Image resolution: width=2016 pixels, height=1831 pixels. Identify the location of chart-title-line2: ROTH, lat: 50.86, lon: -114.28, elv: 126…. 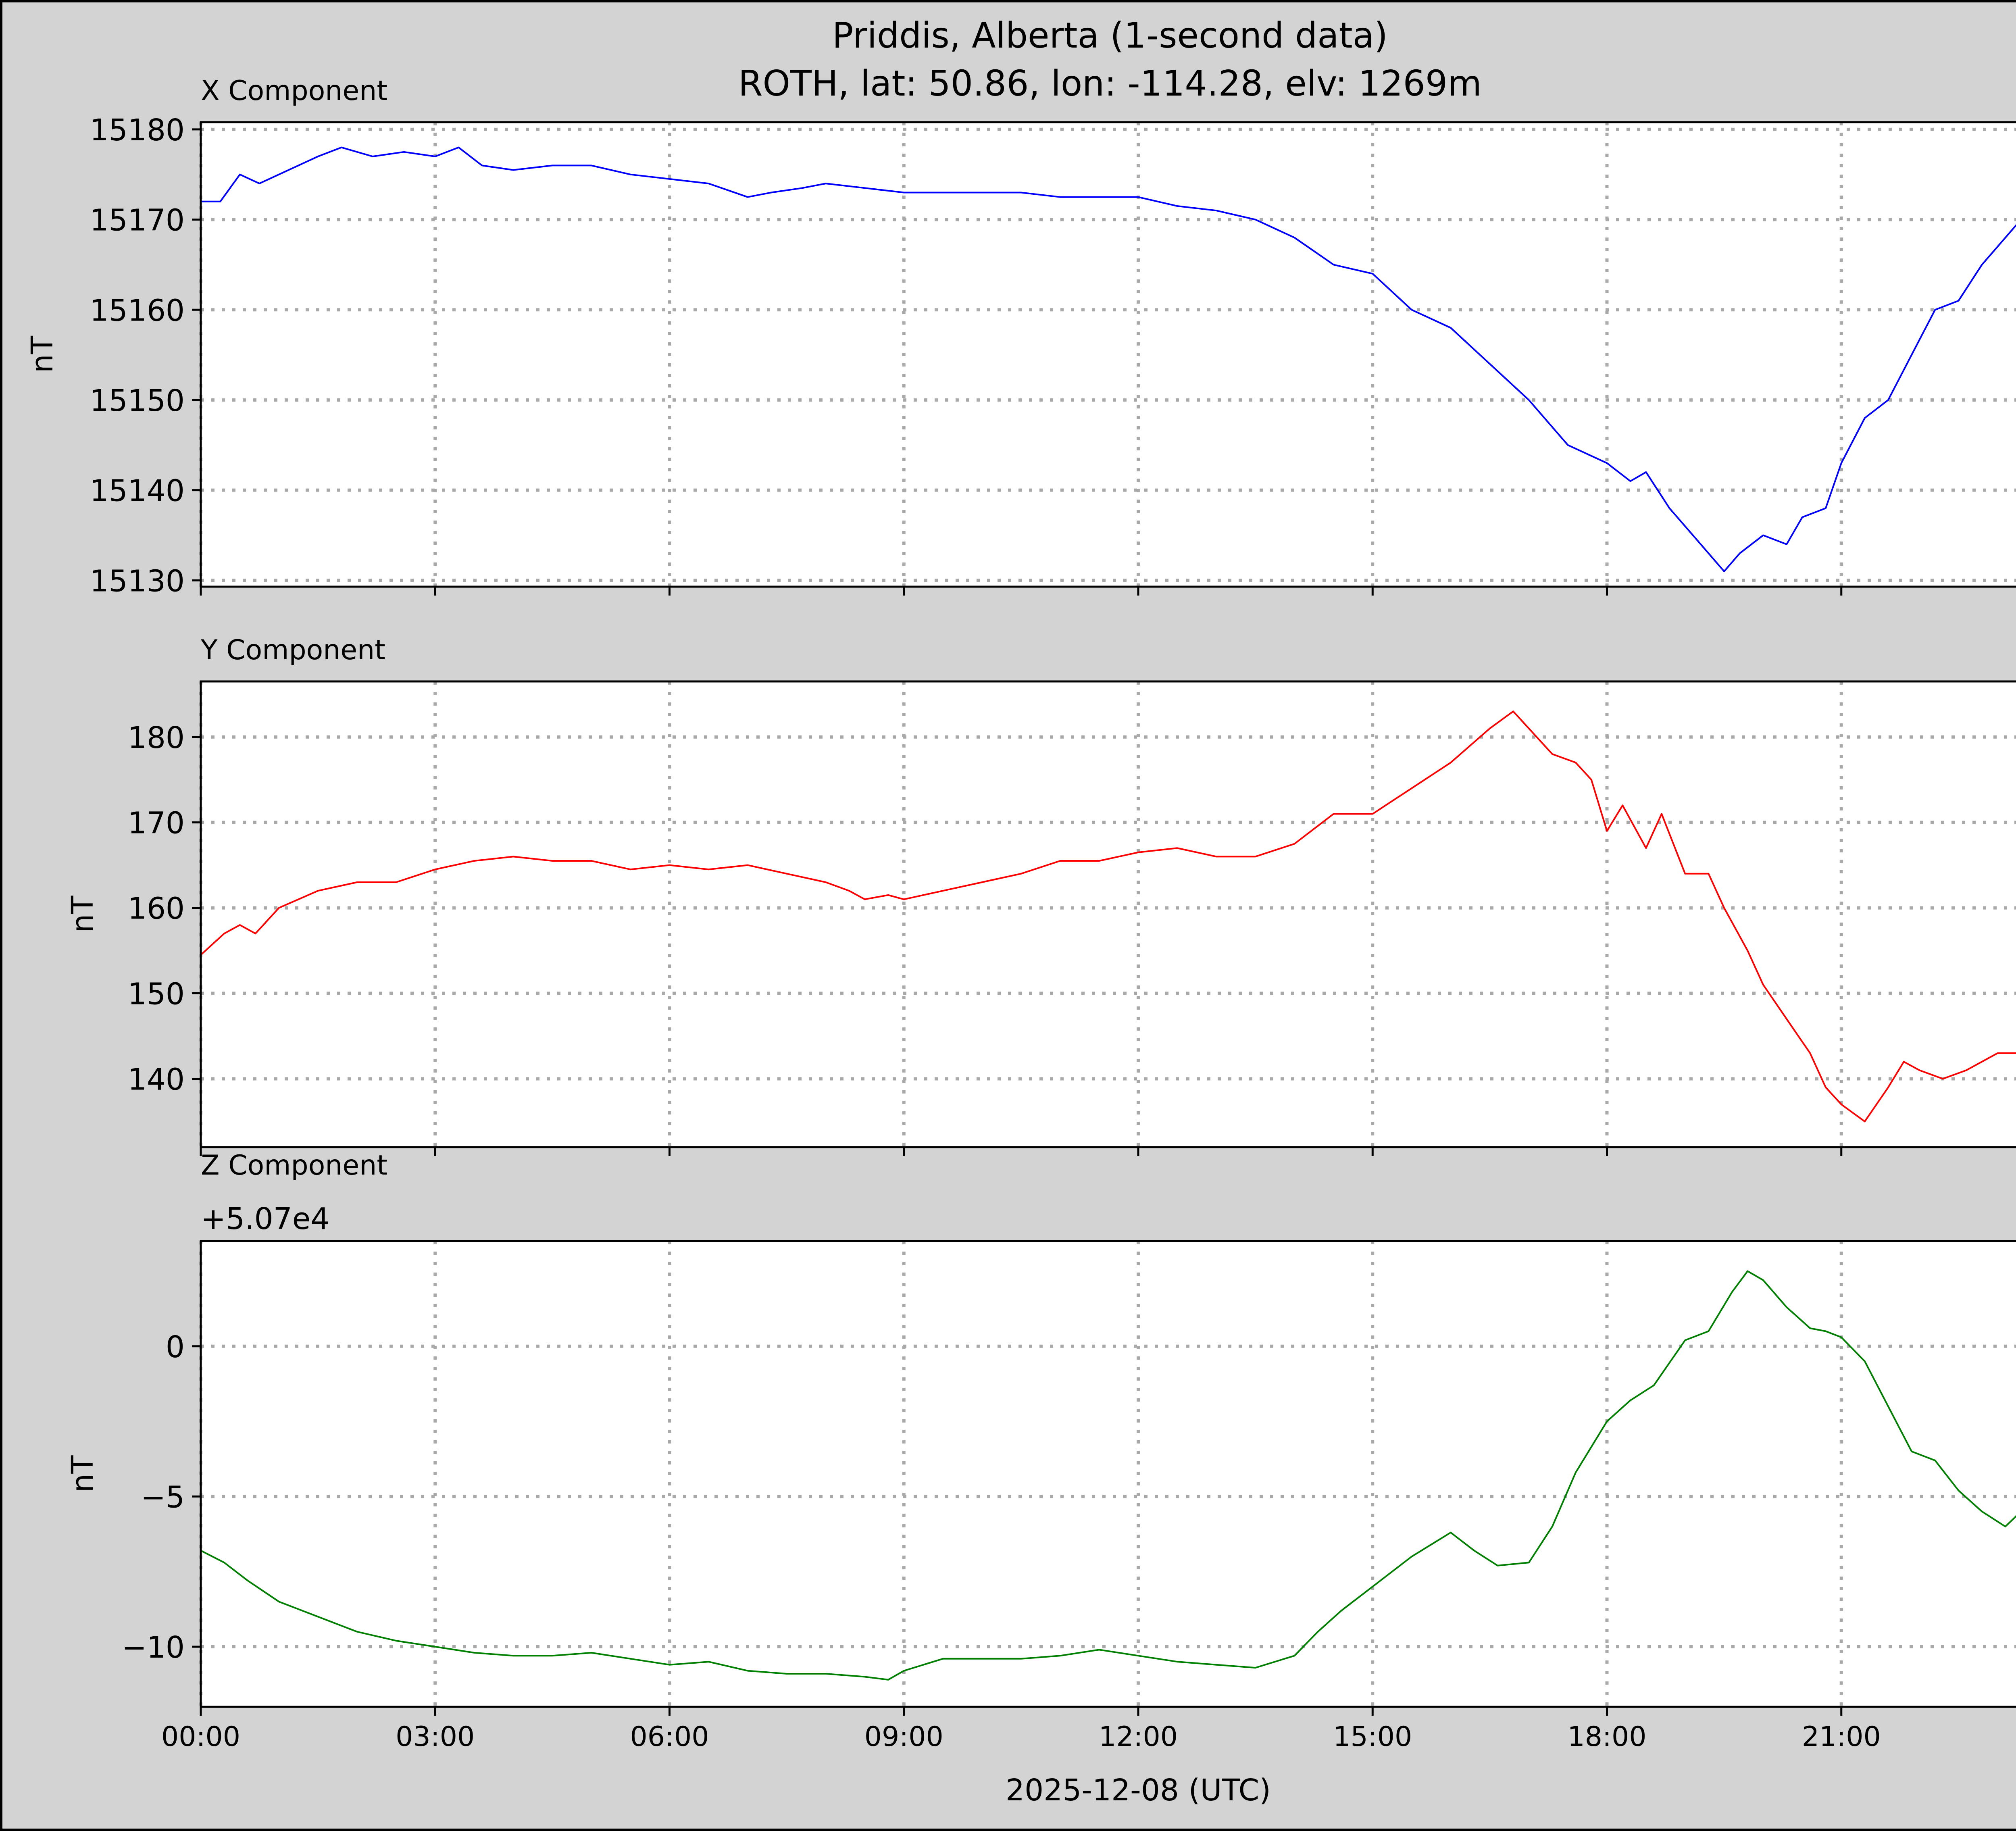
(1110, 83).